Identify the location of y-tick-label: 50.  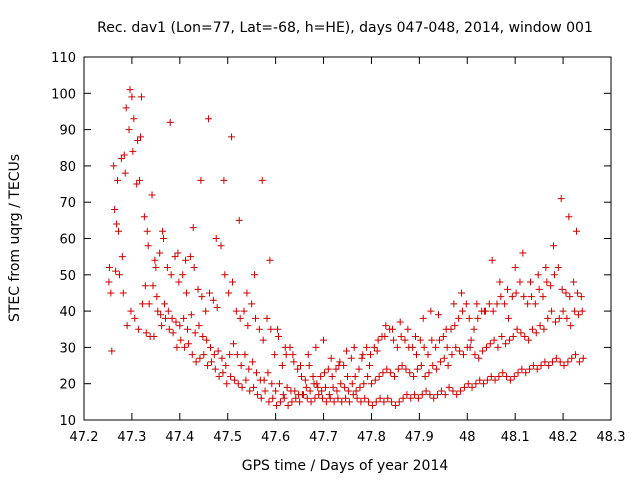
(67, 276).